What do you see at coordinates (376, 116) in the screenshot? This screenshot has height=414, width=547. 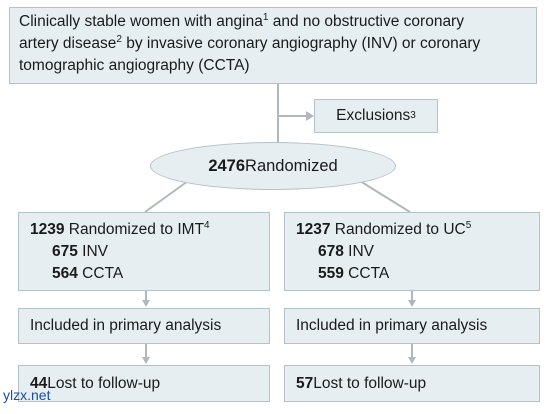 I see `exclusions-box: Exclusions 3` at bounding box center [376, 116].